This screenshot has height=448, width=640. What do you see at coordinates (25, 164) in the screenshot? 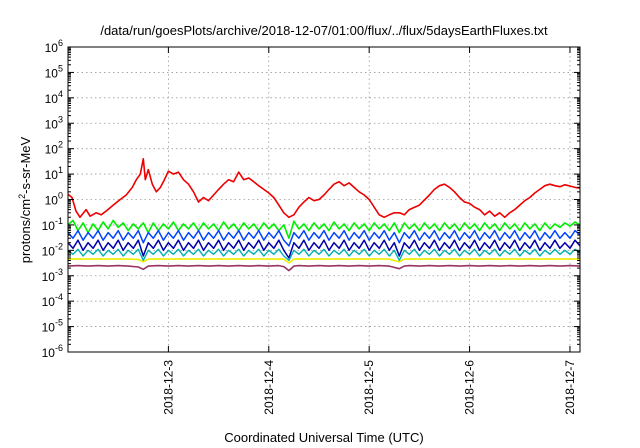
I see `y-axis-label-tail: -s-sr-MeV` at bounding box center [25, 164].